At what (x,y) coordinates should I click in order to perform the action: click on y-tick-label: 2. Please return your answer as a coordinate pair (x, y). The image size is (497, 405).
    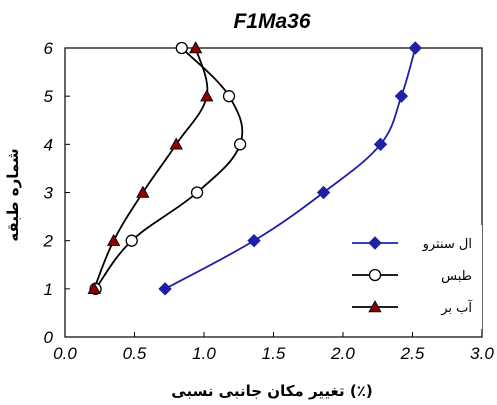
    Looking at the image, I should click on (48, 241).